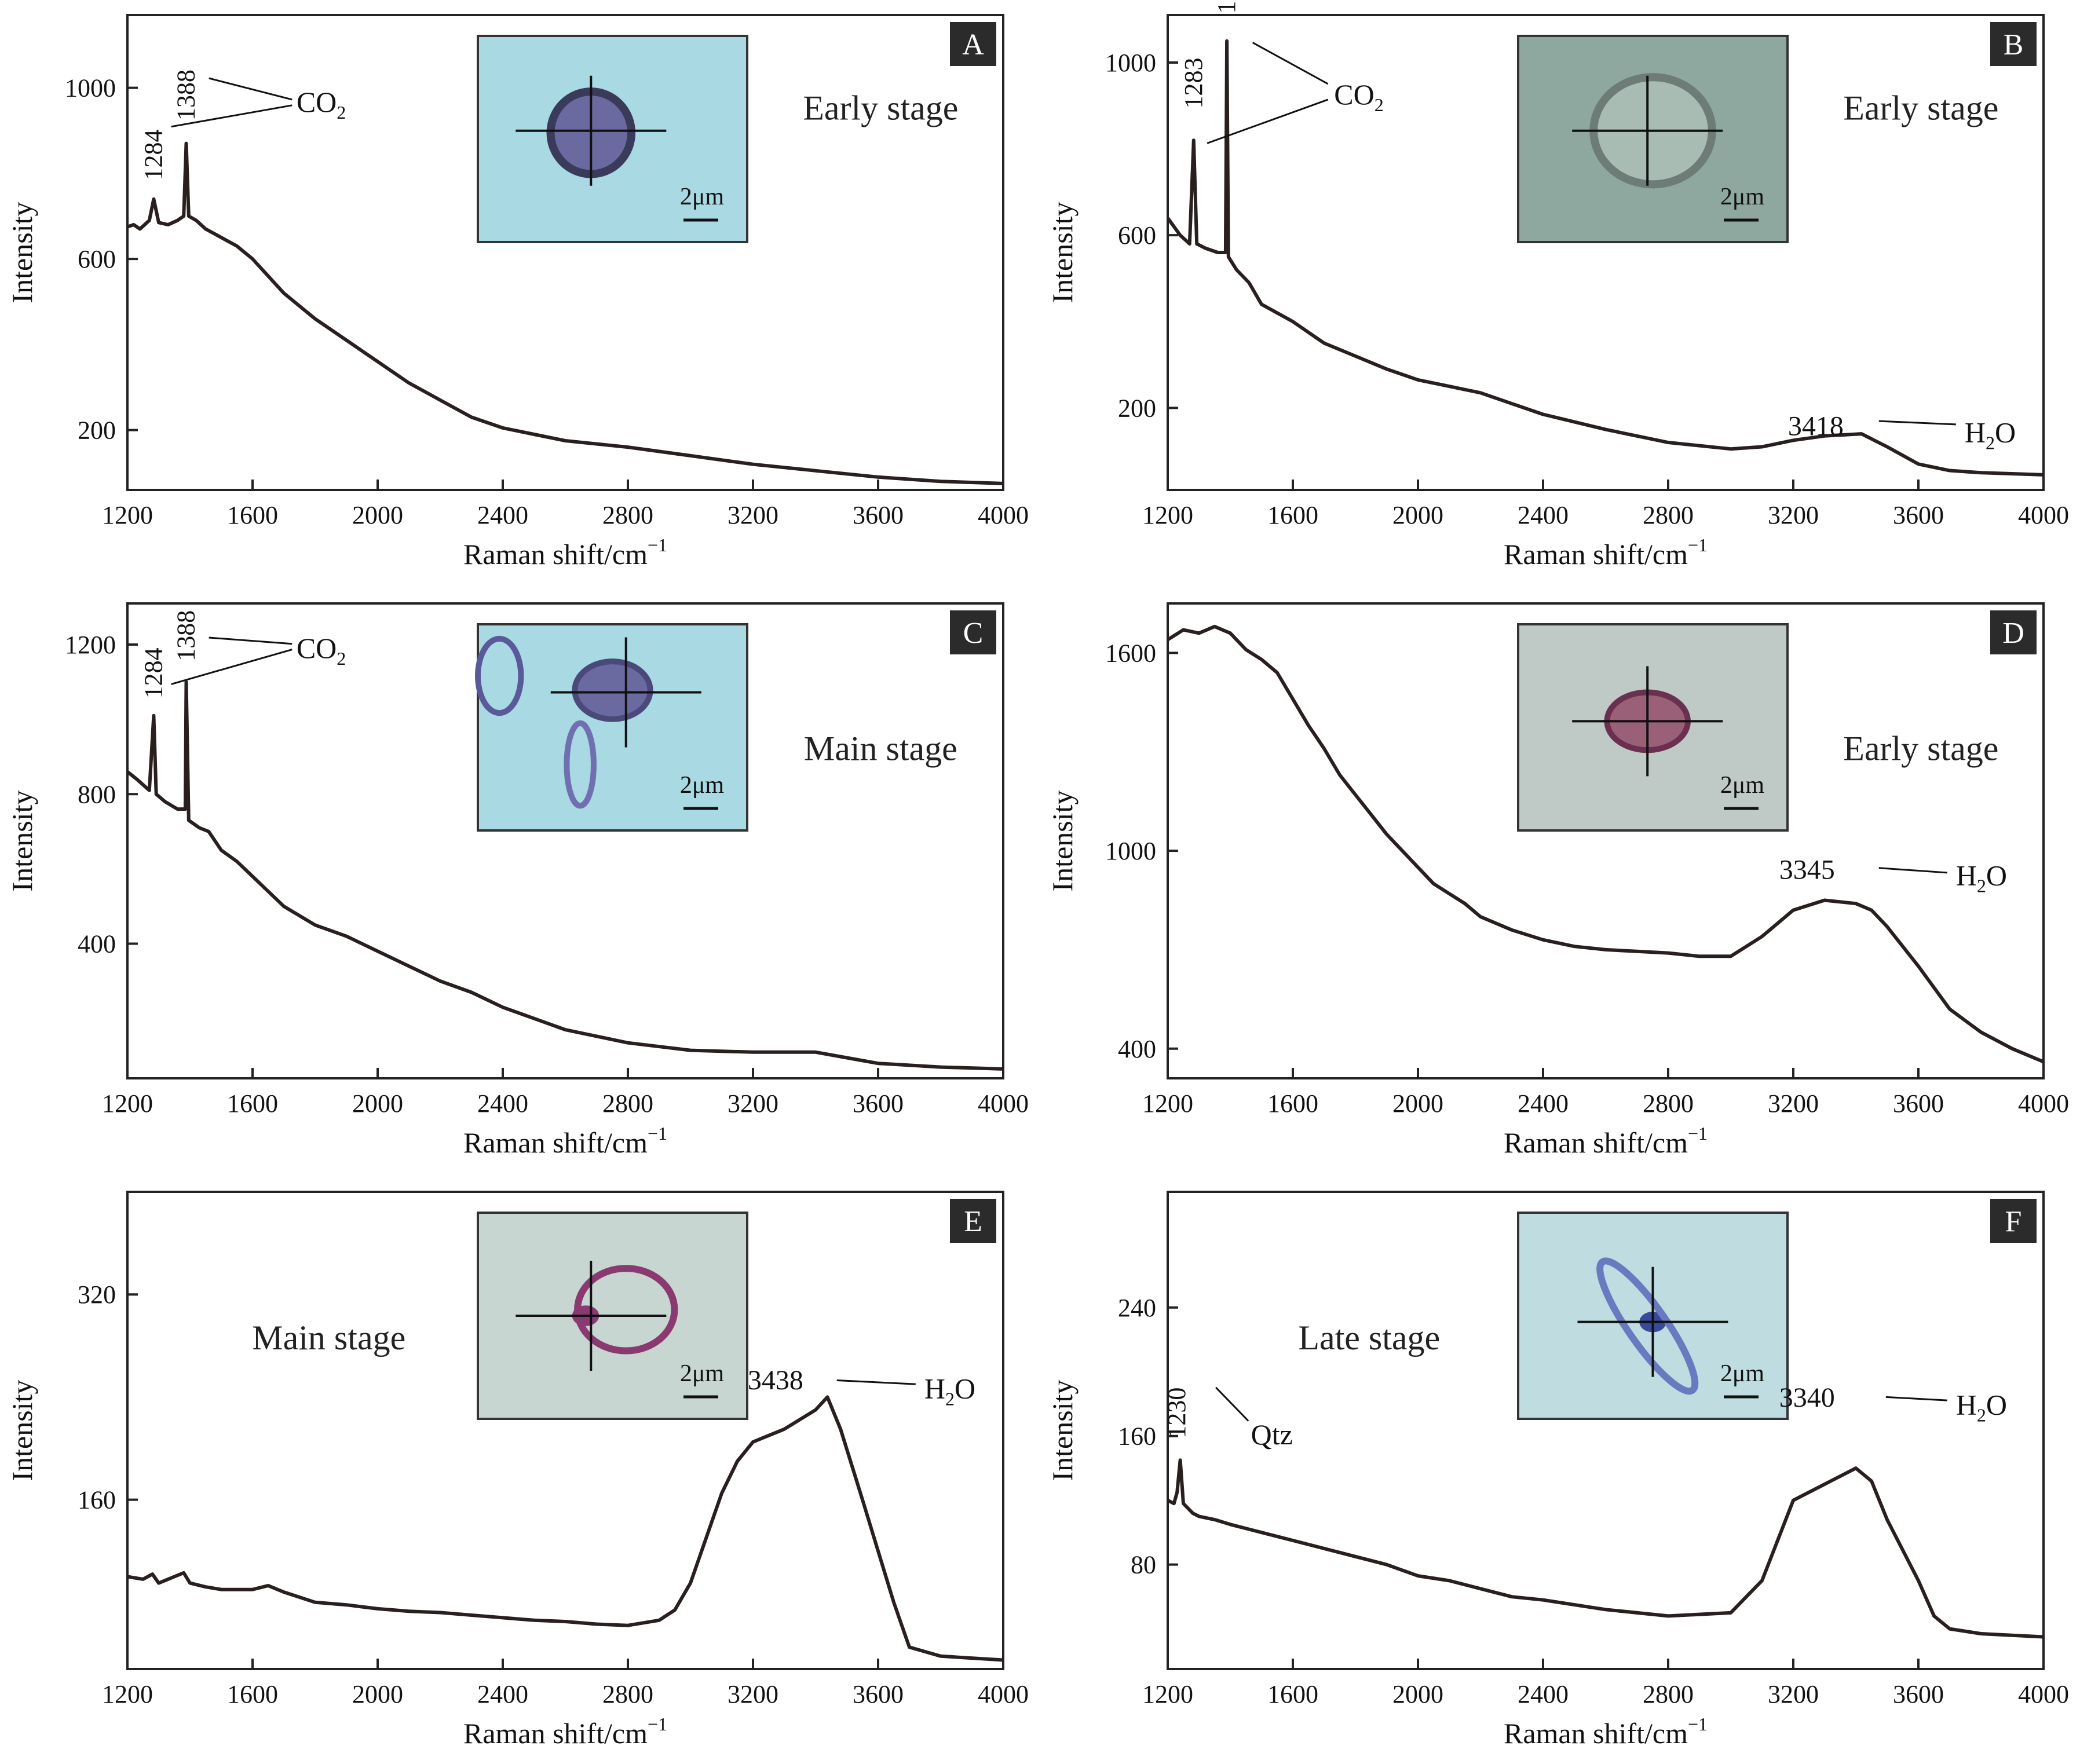 The height and width of the screenshot is (1764, 2080). I want to click on y-tick-label: 400, so click(97, 944).